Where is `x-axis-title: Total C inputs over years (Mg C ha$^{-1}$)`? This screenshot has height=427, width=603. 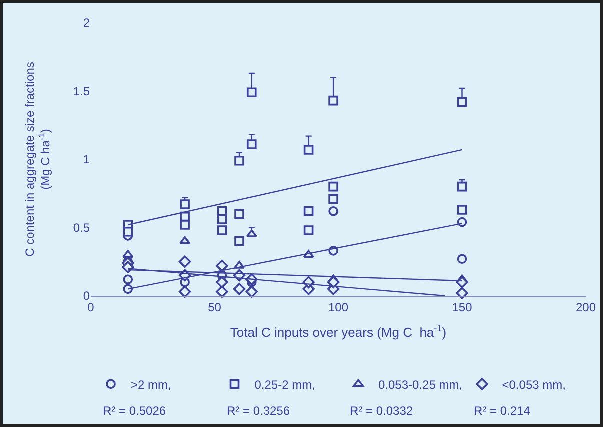
x-axis-title: Total C inputs over years (Mg C ha$^{-1}$) is located at coordinates (338, 332).